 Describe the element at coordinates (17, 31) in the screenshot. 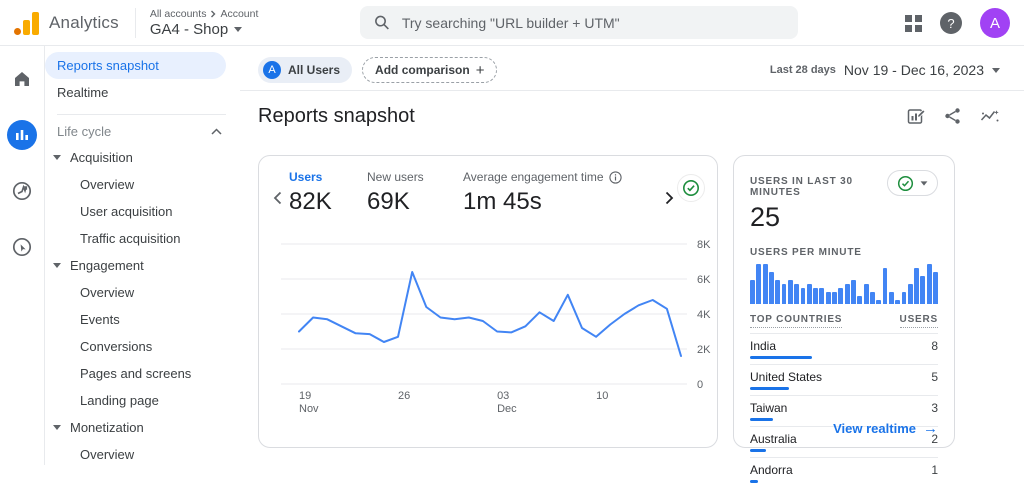

I see `logo-dot` at that location.